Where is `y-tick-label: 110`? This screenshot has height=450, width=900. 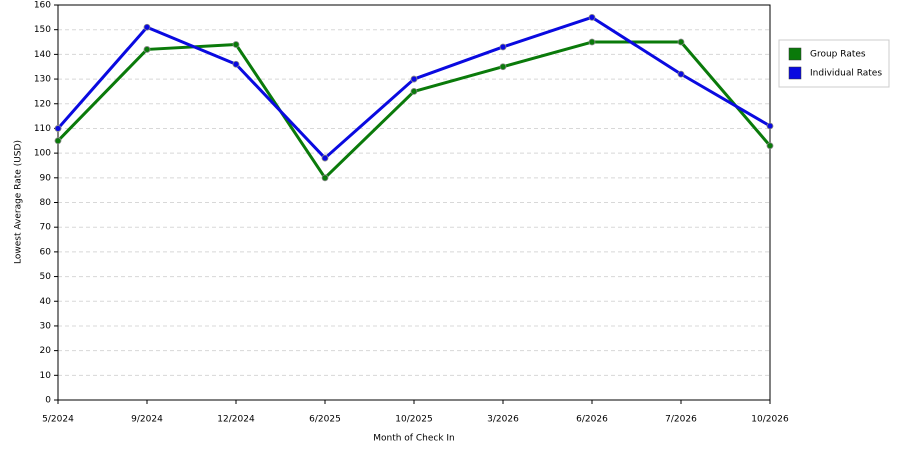
y-tick-label: 110 is located at coordinates (42, 129).